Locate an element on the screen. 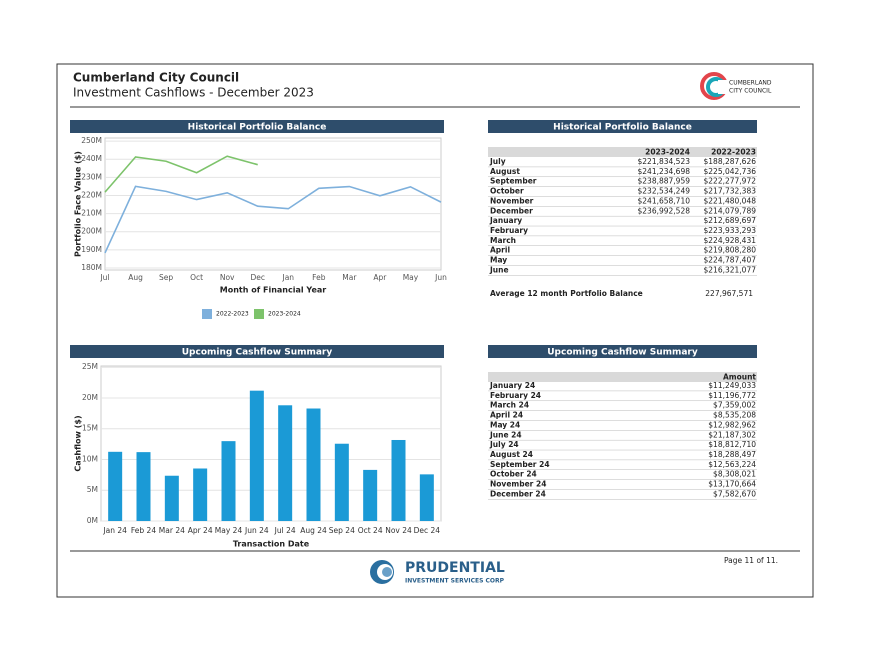 Image resolution: width=870 pixels, height=660 pixels. column-header: Amount is located at coordinates (739, 377).